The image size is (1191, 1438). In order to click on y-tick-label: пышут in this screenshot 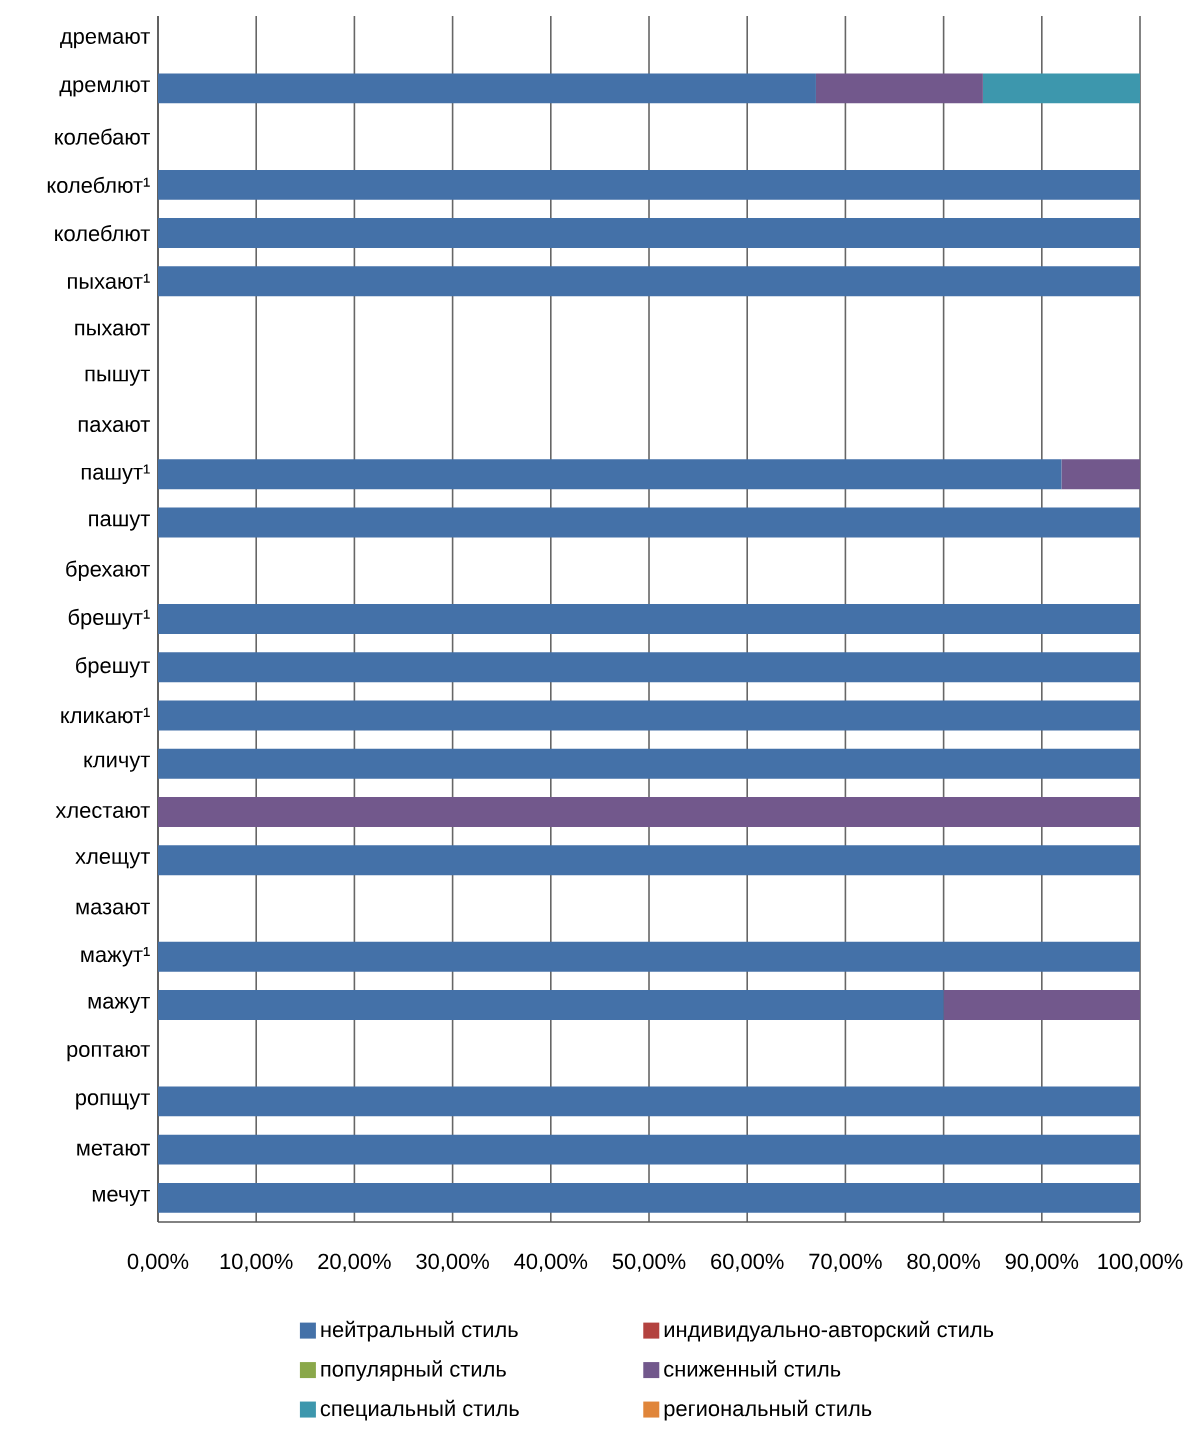, I will do `click(118, 377)`.